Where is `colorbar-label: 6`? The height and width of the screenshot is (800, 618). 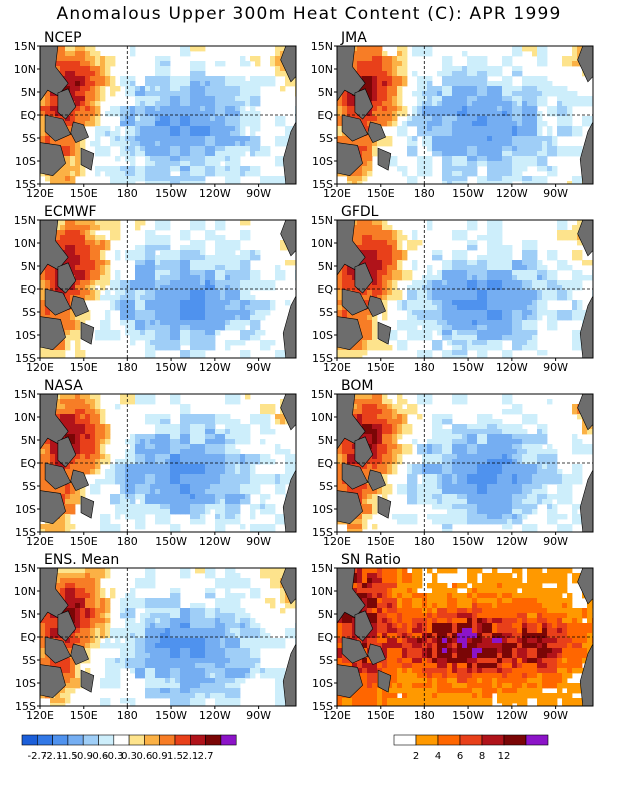
colorbar-label: 6 is located at coordinates (460, 756).